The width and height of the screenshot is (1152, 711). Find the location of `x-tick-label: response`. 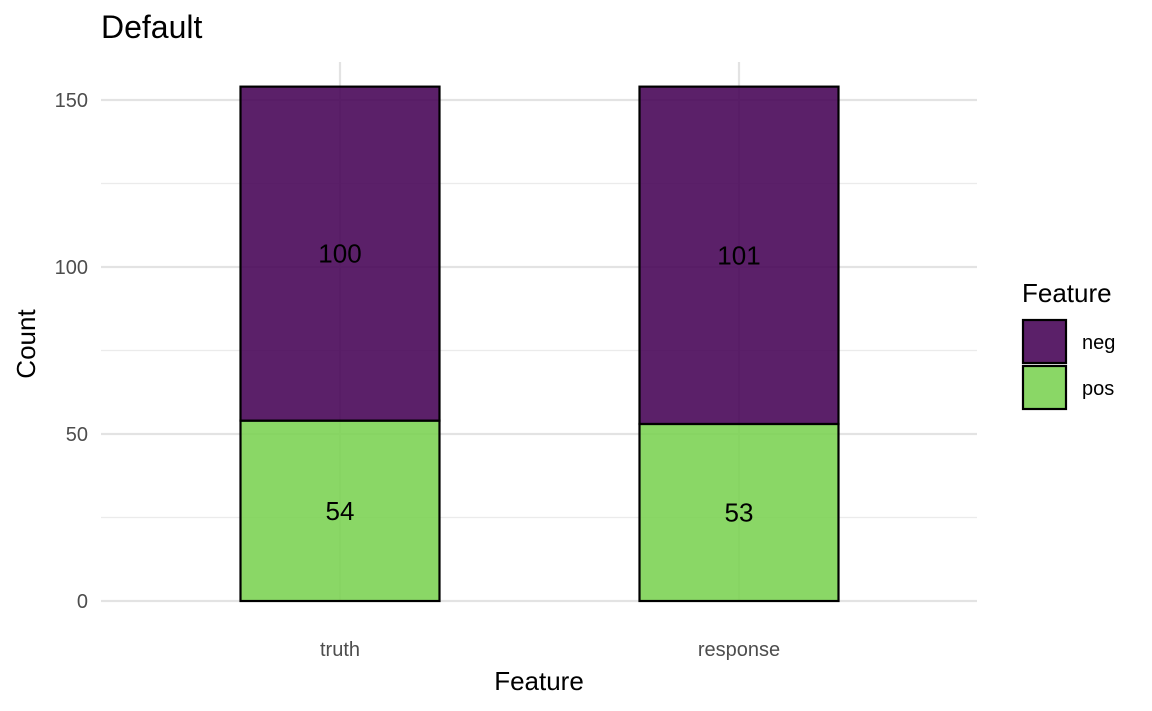

x-tick-label: response is located at coordinates (739, 650).